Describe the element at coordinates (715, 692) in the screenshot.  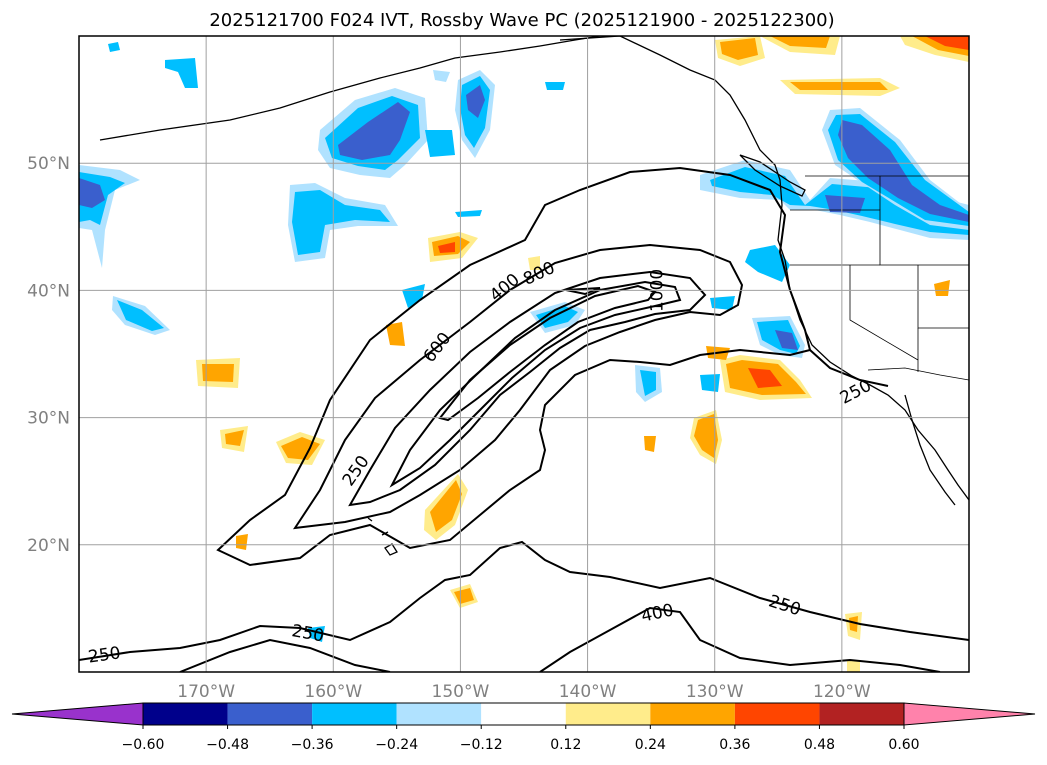
I see `lon-tick-label: 130°W` at that location.